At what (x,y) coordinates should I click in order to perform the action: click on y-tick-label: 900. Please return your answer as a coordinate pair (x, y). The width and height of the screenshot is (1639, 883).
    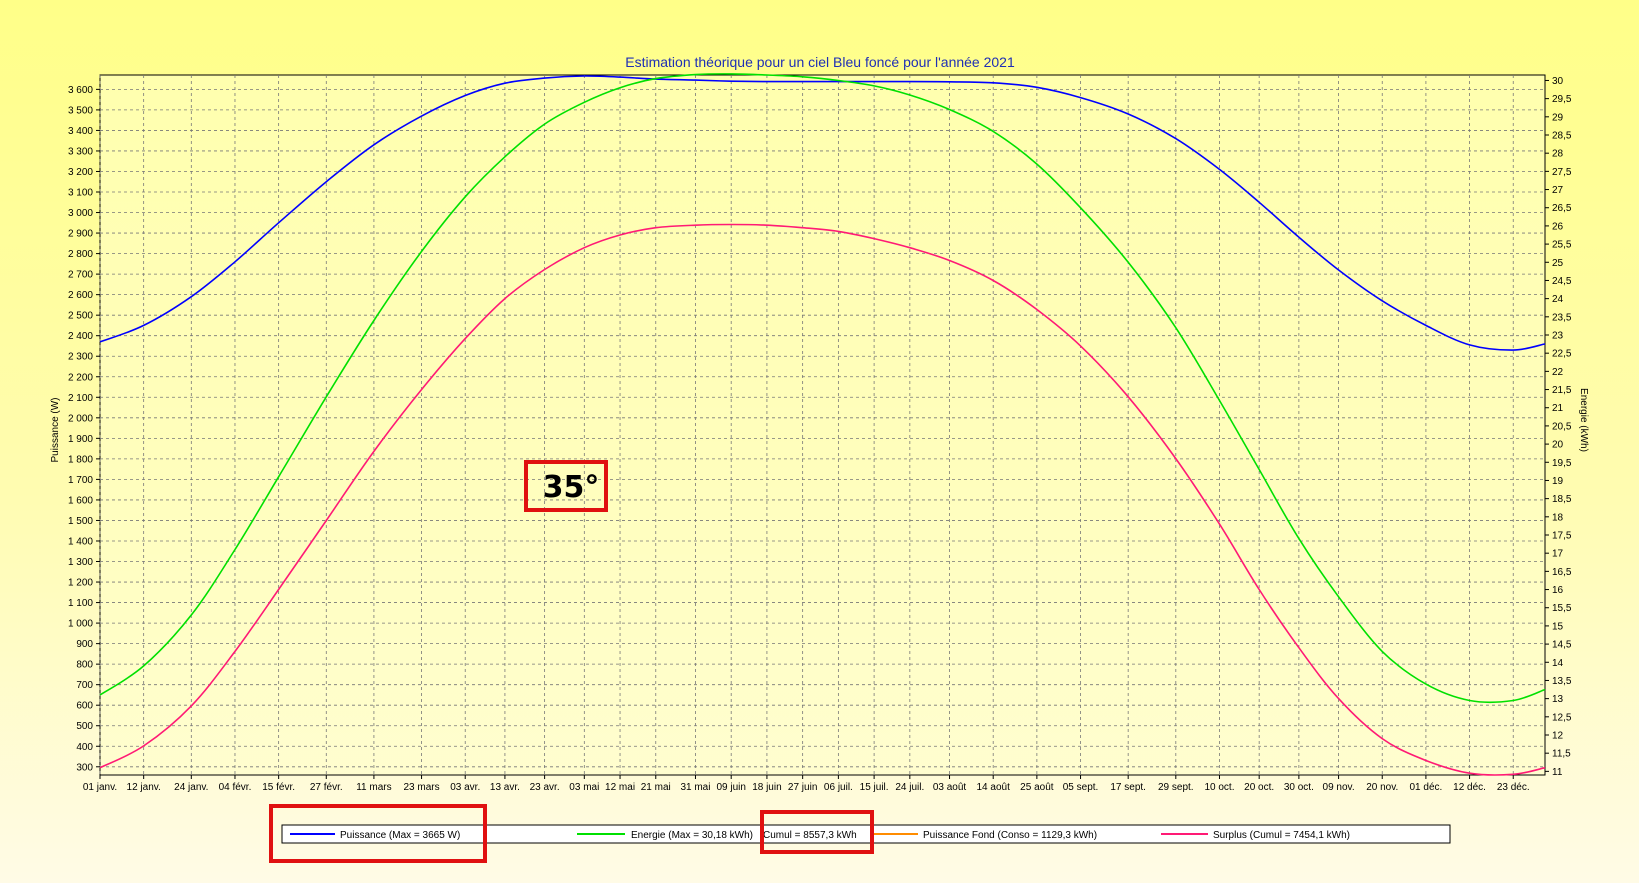
    Looking at the image, I should click on (84, 644).